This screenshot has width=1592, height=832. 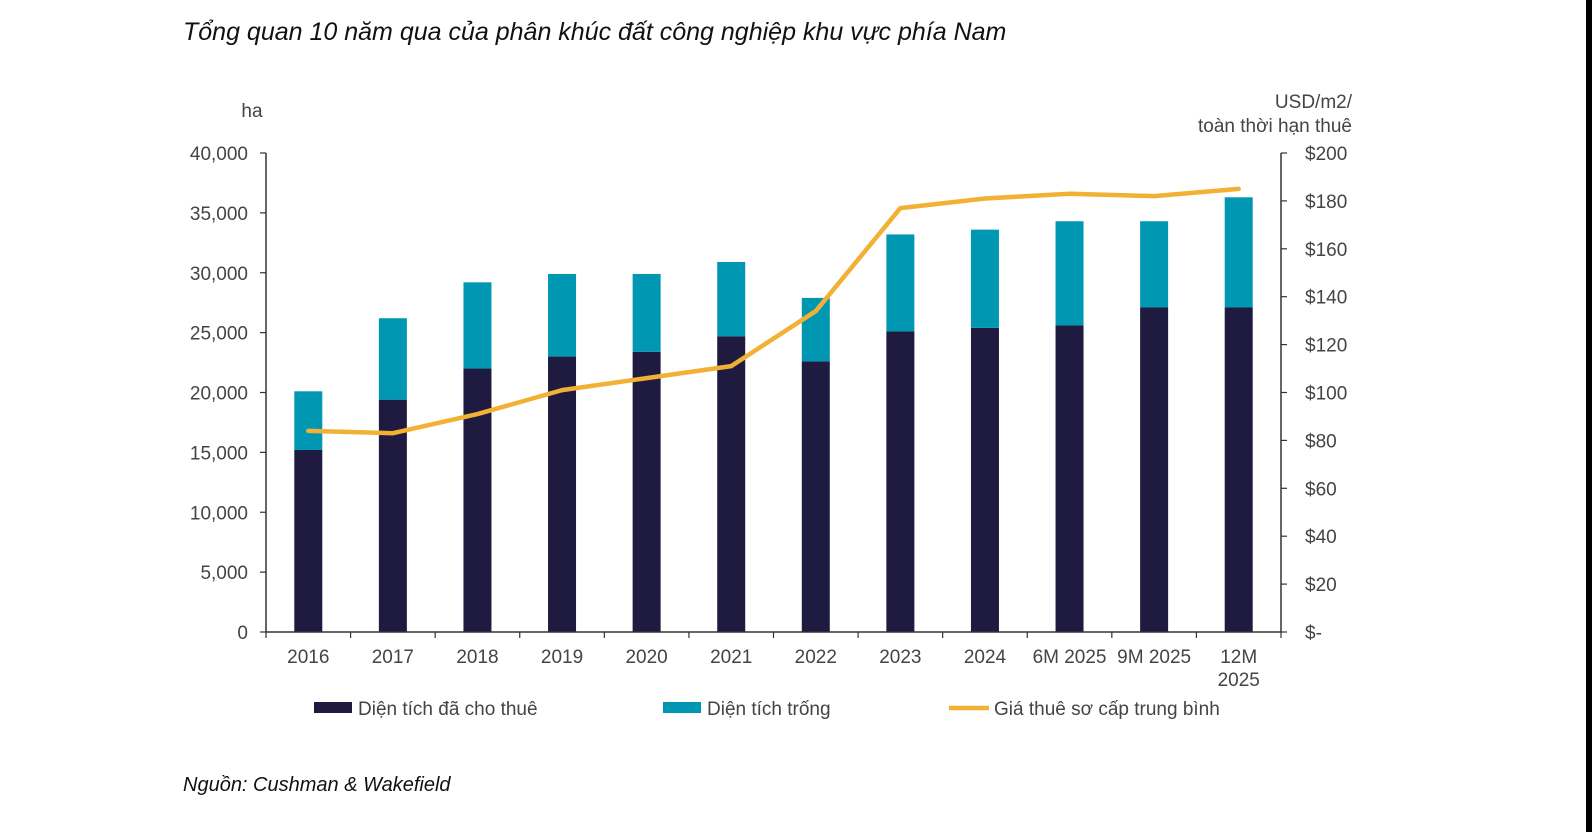 What do you see at coordinates (317, 785) in the screenshot?
I see `source-note: Nguồn: Cushman & Wakefield` at bounding box center [317, 785].